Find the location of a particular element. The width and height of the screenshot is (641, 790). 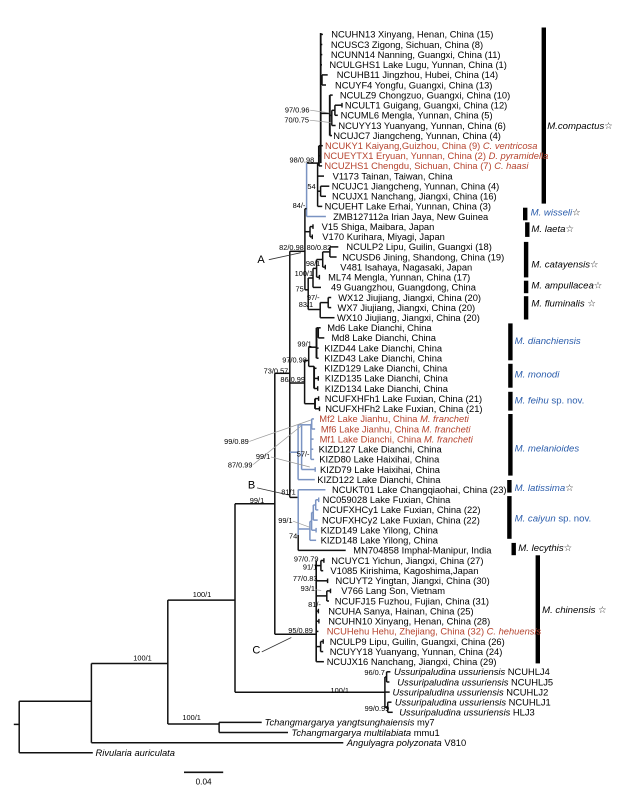

svg-text: 97/0.79 is located at coordinates (306, 559).